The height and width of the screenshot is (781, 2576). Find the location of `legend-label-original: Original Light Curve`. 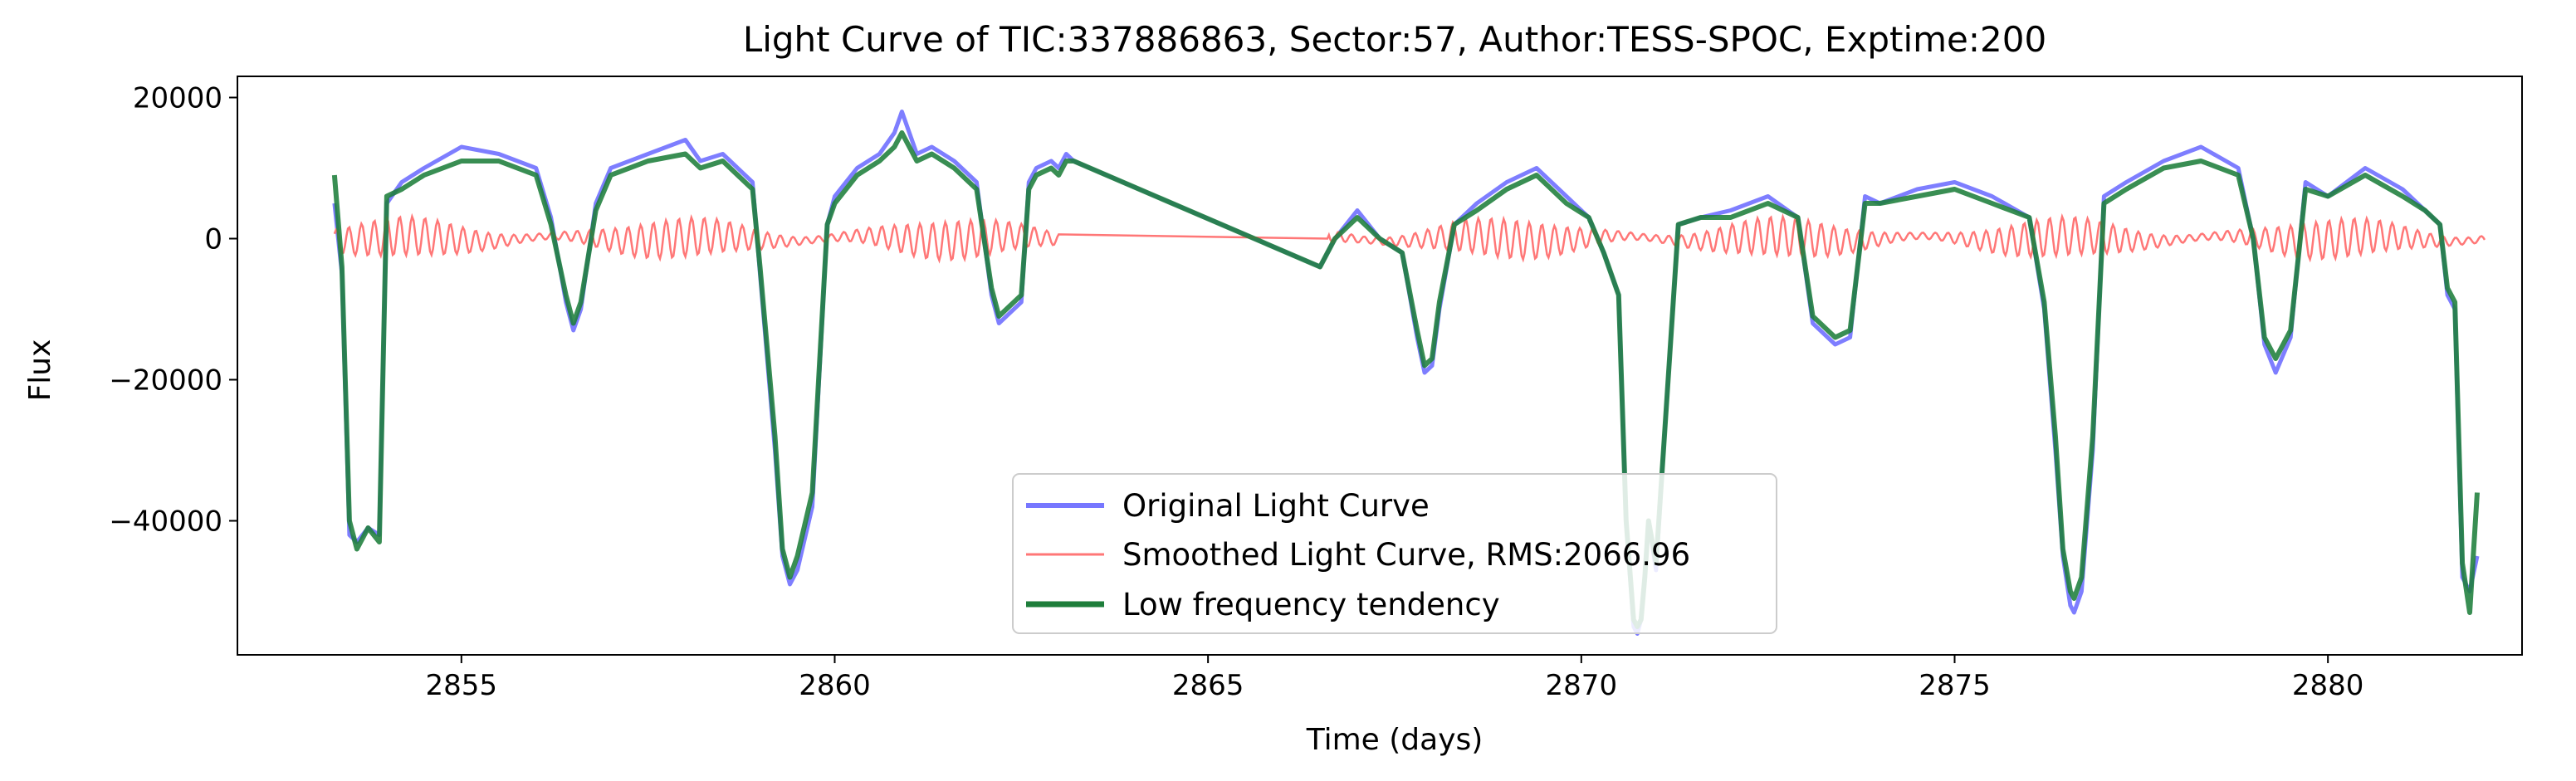

legend-label-original: Original Light Curve is located at coordinates (1276, 506).